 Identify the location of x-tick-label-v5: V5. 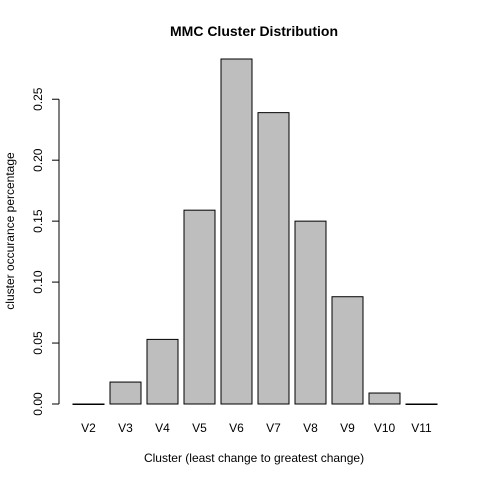
(199, 428).